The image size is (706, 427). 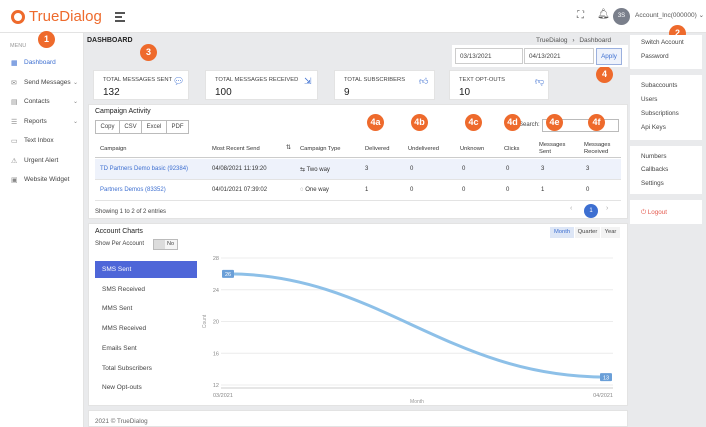 What do you see at coordinates (464, 190) in the screenshot?
I see `cell-unknown: 0` at bounding box center [464, 190].